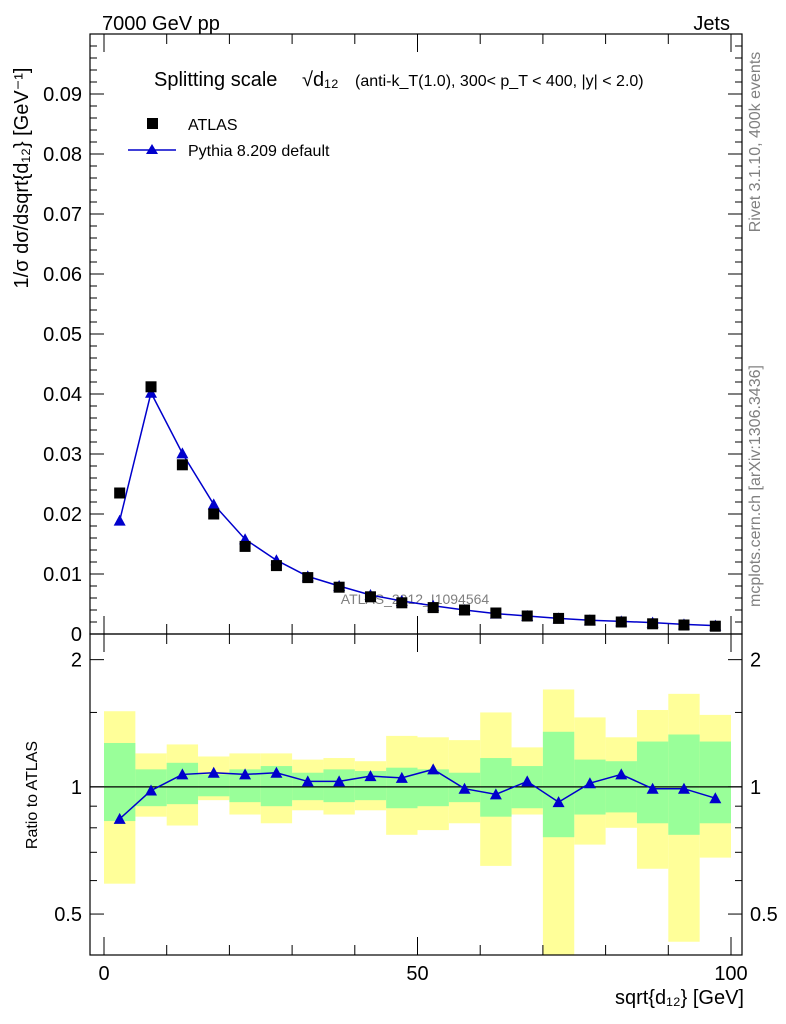  Describe the element at coordinates (152, 149) in the screenshot. I see `legend-marker-pythia` at that location.